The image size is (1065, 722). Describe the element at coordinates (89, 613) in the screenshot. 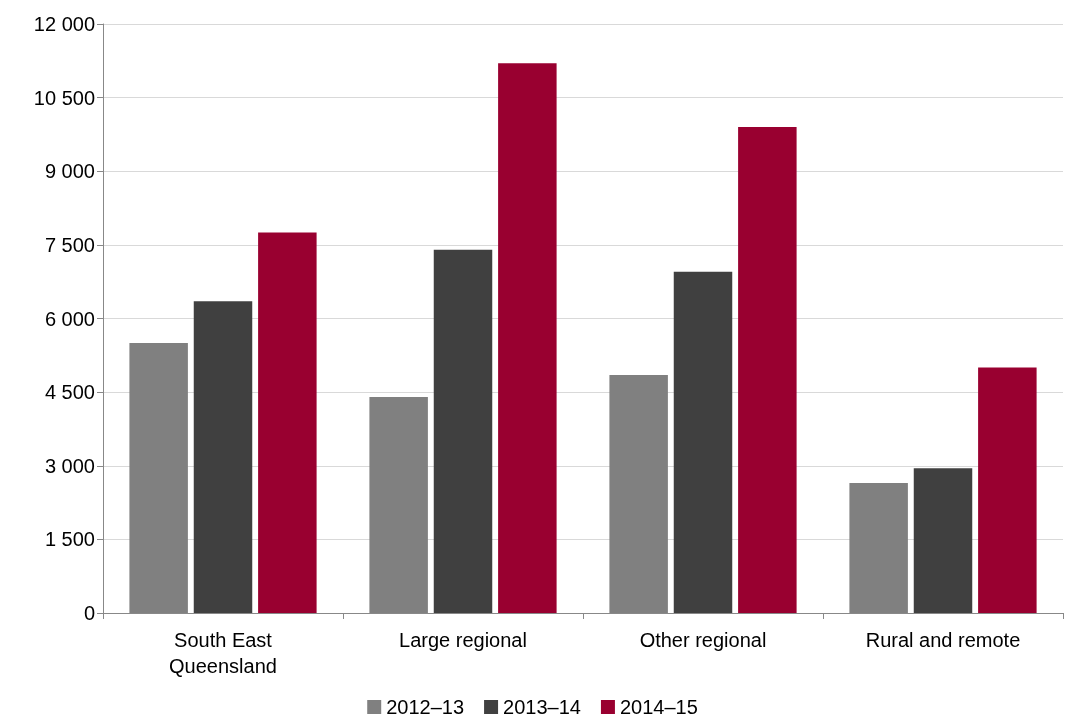

I see `y-tick-label: 0` at that location.